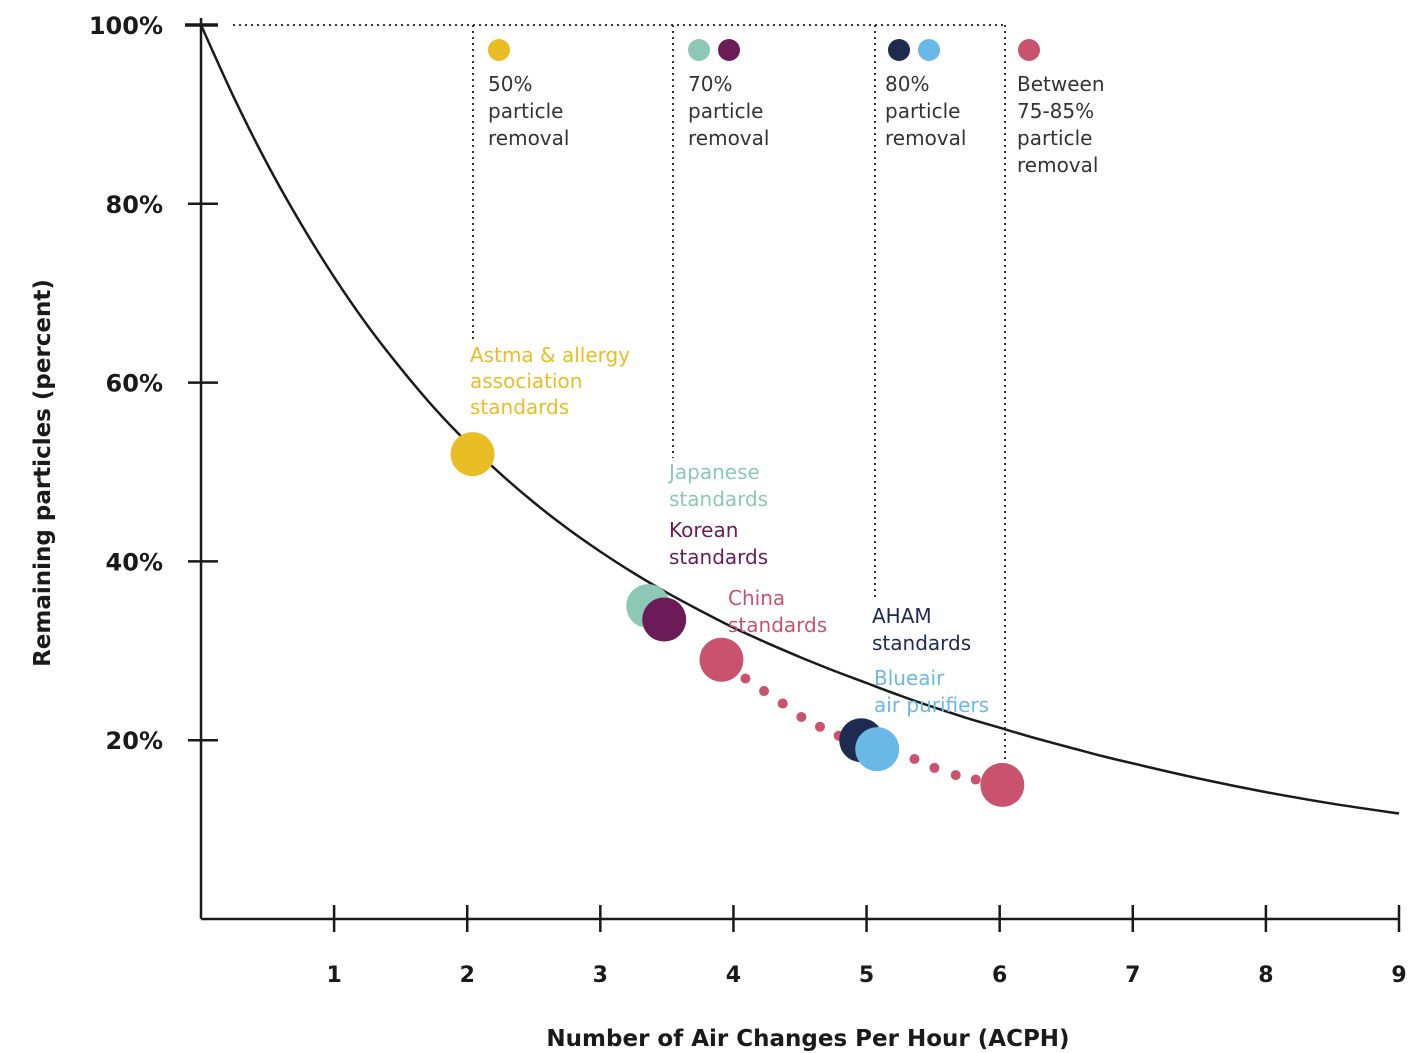  What do you see at coordinates (807, 1039) in the screenshot?
I see `x-axis-title: Number of Air Changes Per Hour (ACPH)` at bounding box center [807, 1039].